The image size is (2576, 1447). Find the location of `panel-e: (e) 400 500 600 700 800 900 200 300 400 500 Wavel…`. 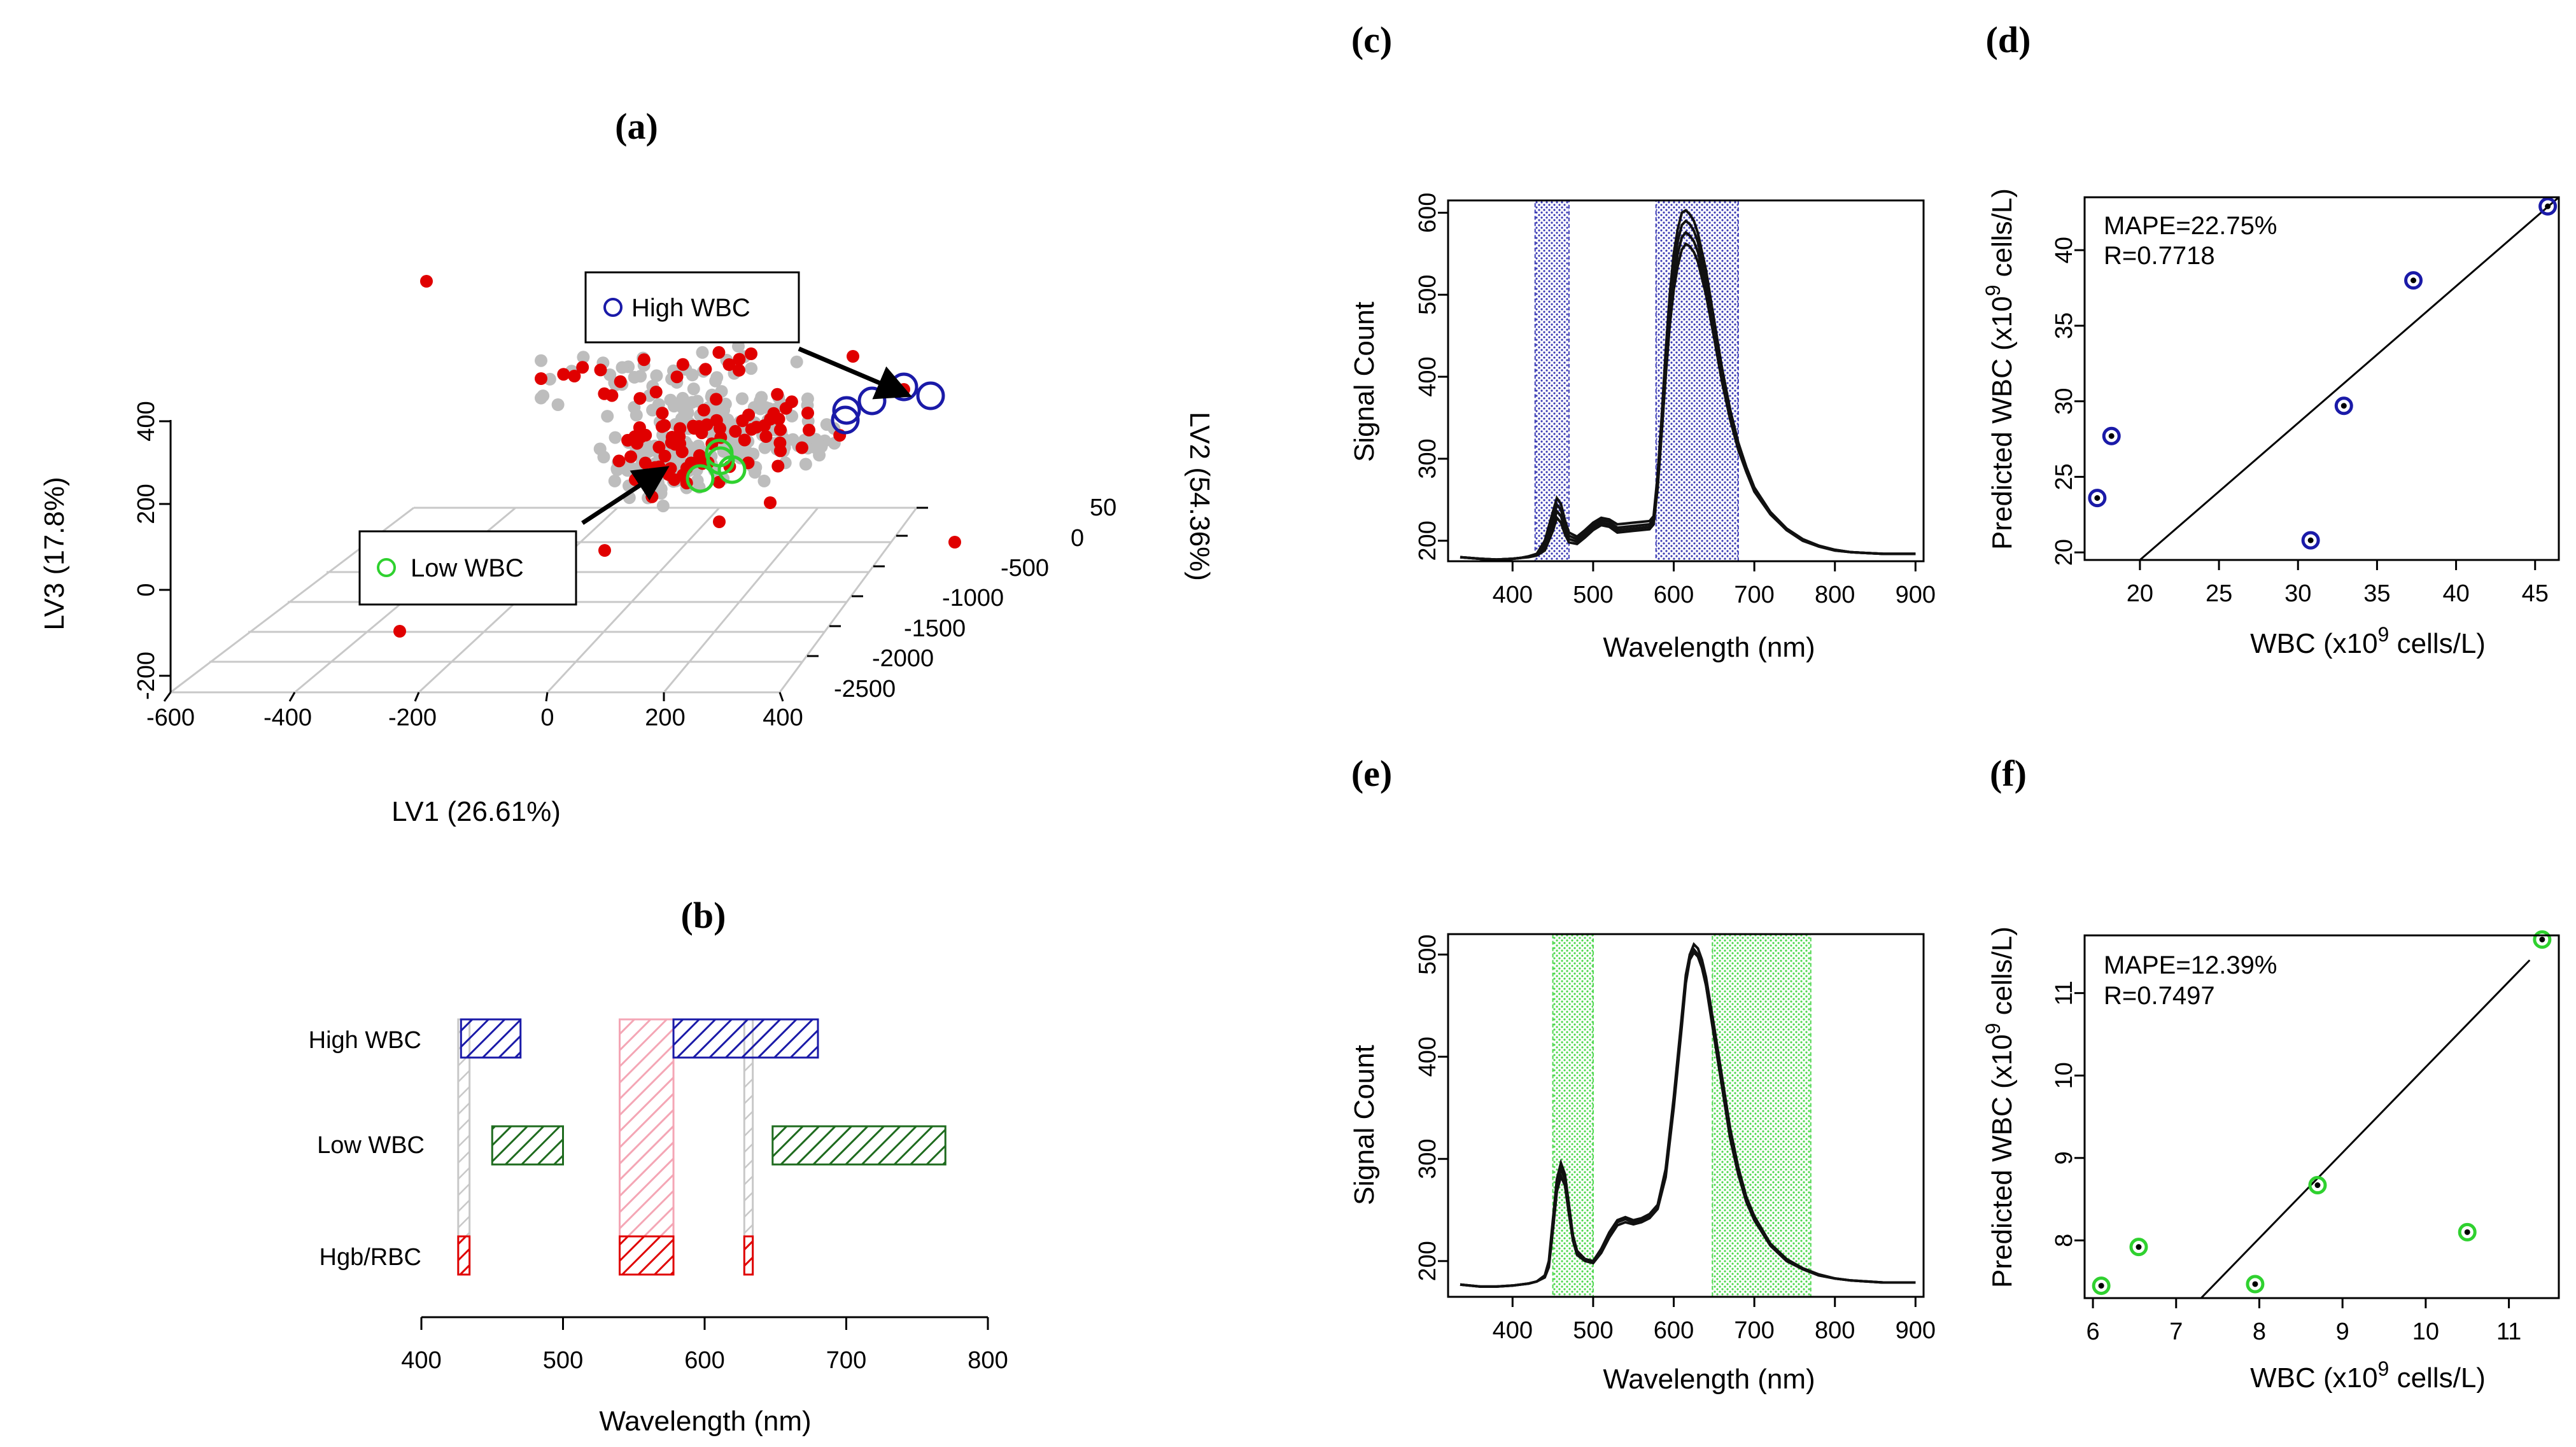

panel-e: (e) 400 500 600 700 800 900 200 300 400 500 Wavel… is located at coordinates (1643, 1074).